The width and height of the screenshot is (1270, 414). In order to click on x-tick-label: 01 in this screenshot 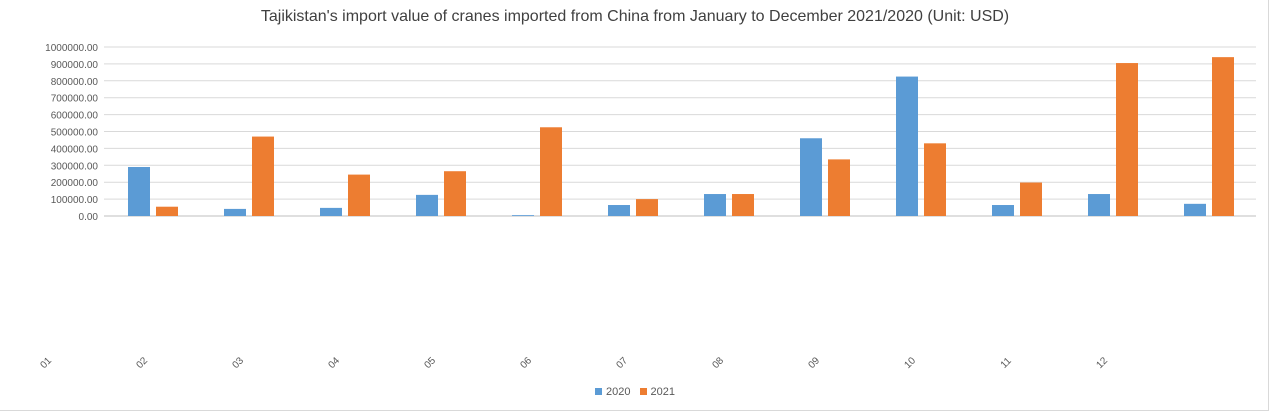, I will do `click(46, 363)`.